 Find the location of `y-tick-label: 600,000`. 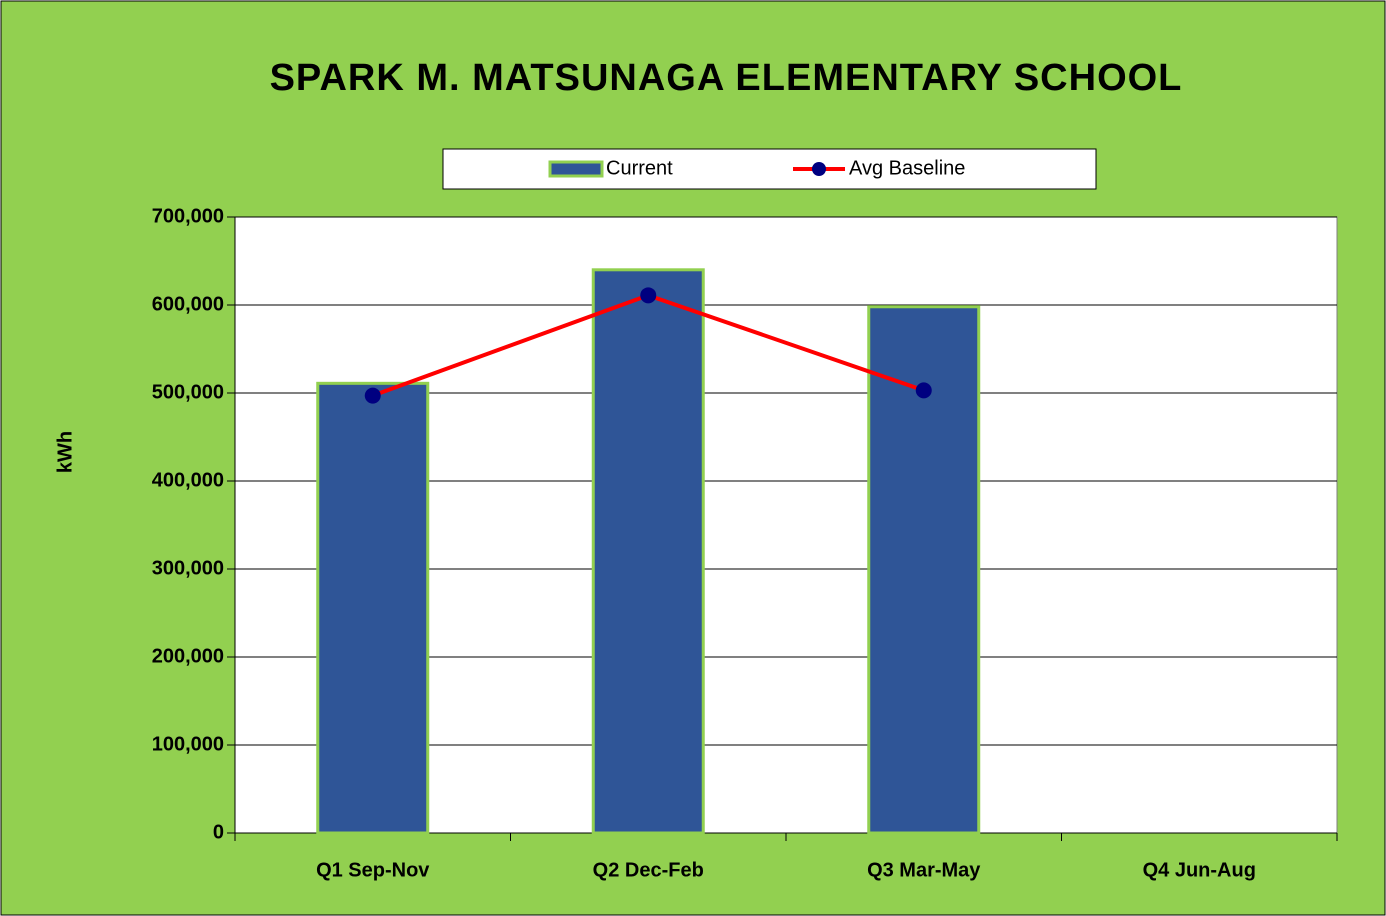

y-tick-label: 600,000 is located at coordinates (188, 304).